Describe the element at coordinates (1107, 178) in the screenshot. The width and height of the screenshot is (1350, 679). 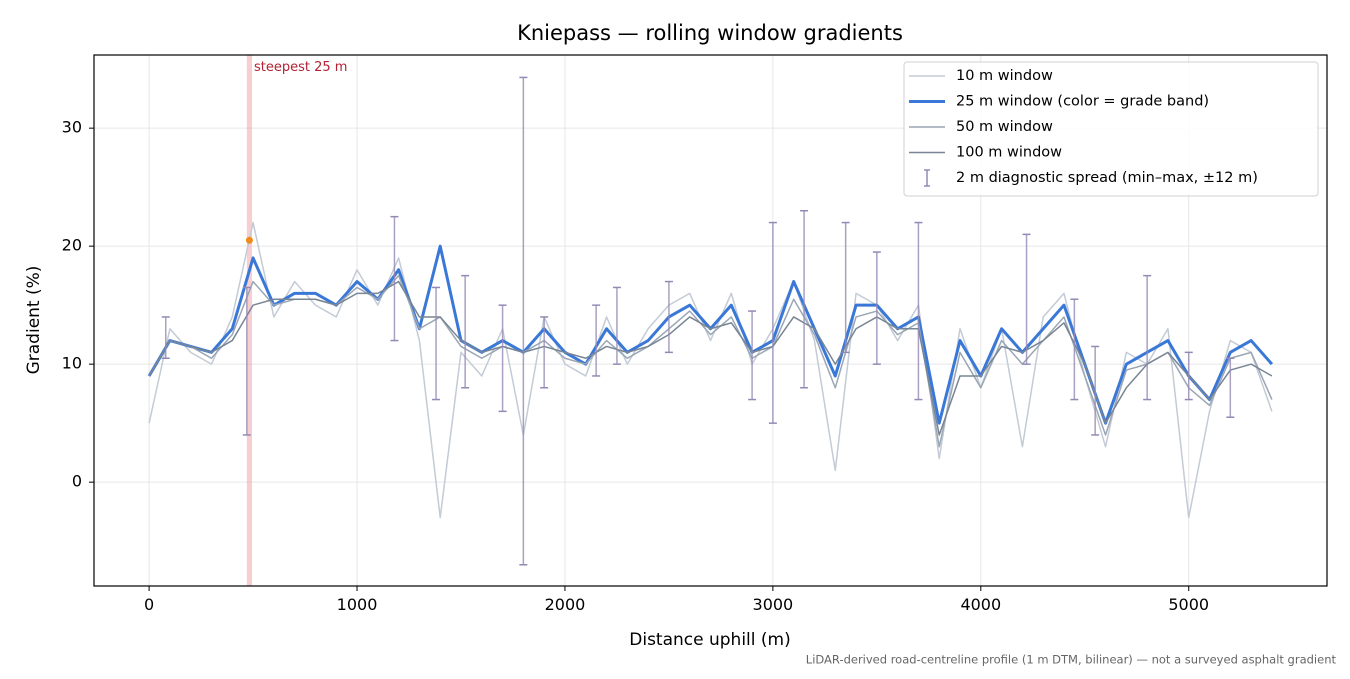
I see `legend-label: 2 m diagnostic spread (min–max, ±12 m)` at that location.